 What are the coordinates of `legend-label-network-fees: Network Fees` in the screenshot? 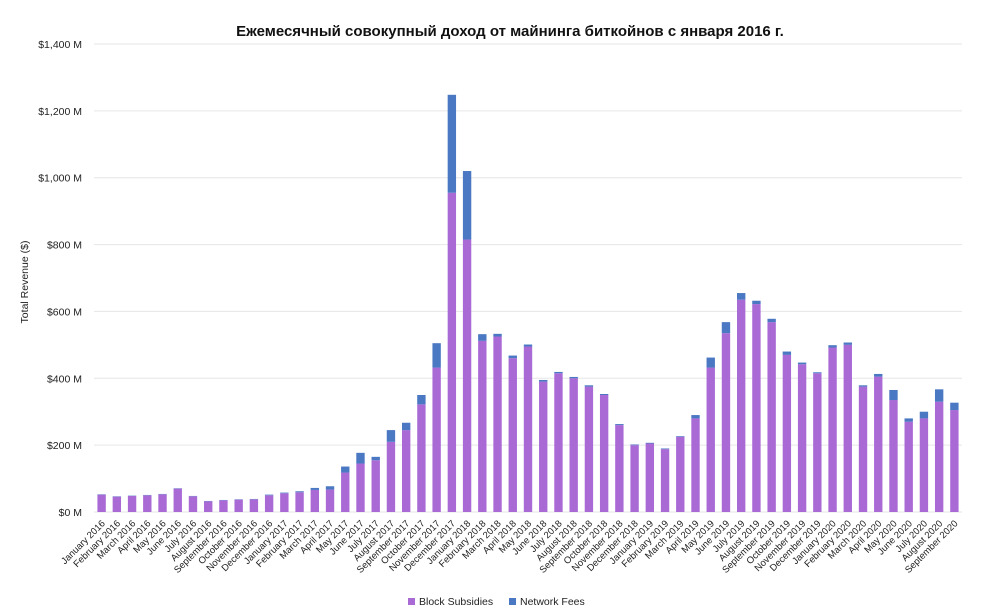 It's located at (552, 602).